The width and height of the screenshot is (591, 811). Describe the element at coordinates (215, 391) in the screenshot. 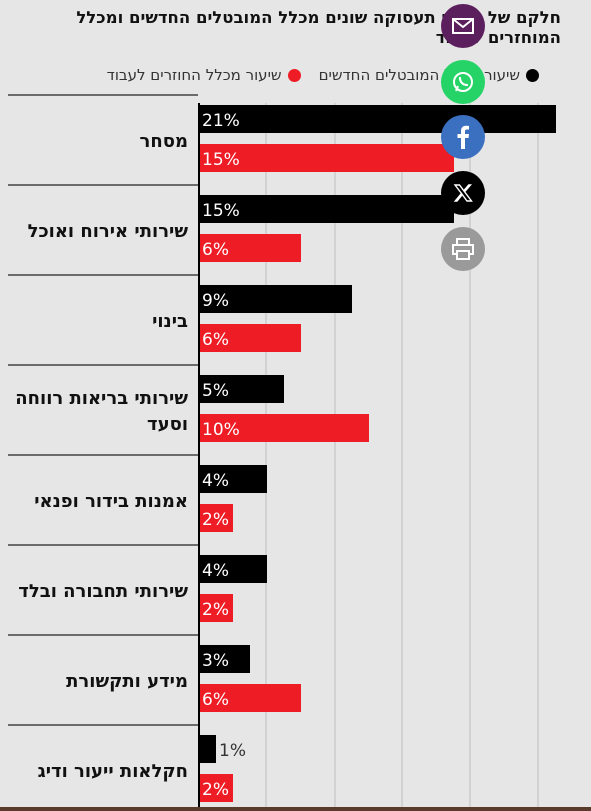

I see `data-label: 5%` at that location.